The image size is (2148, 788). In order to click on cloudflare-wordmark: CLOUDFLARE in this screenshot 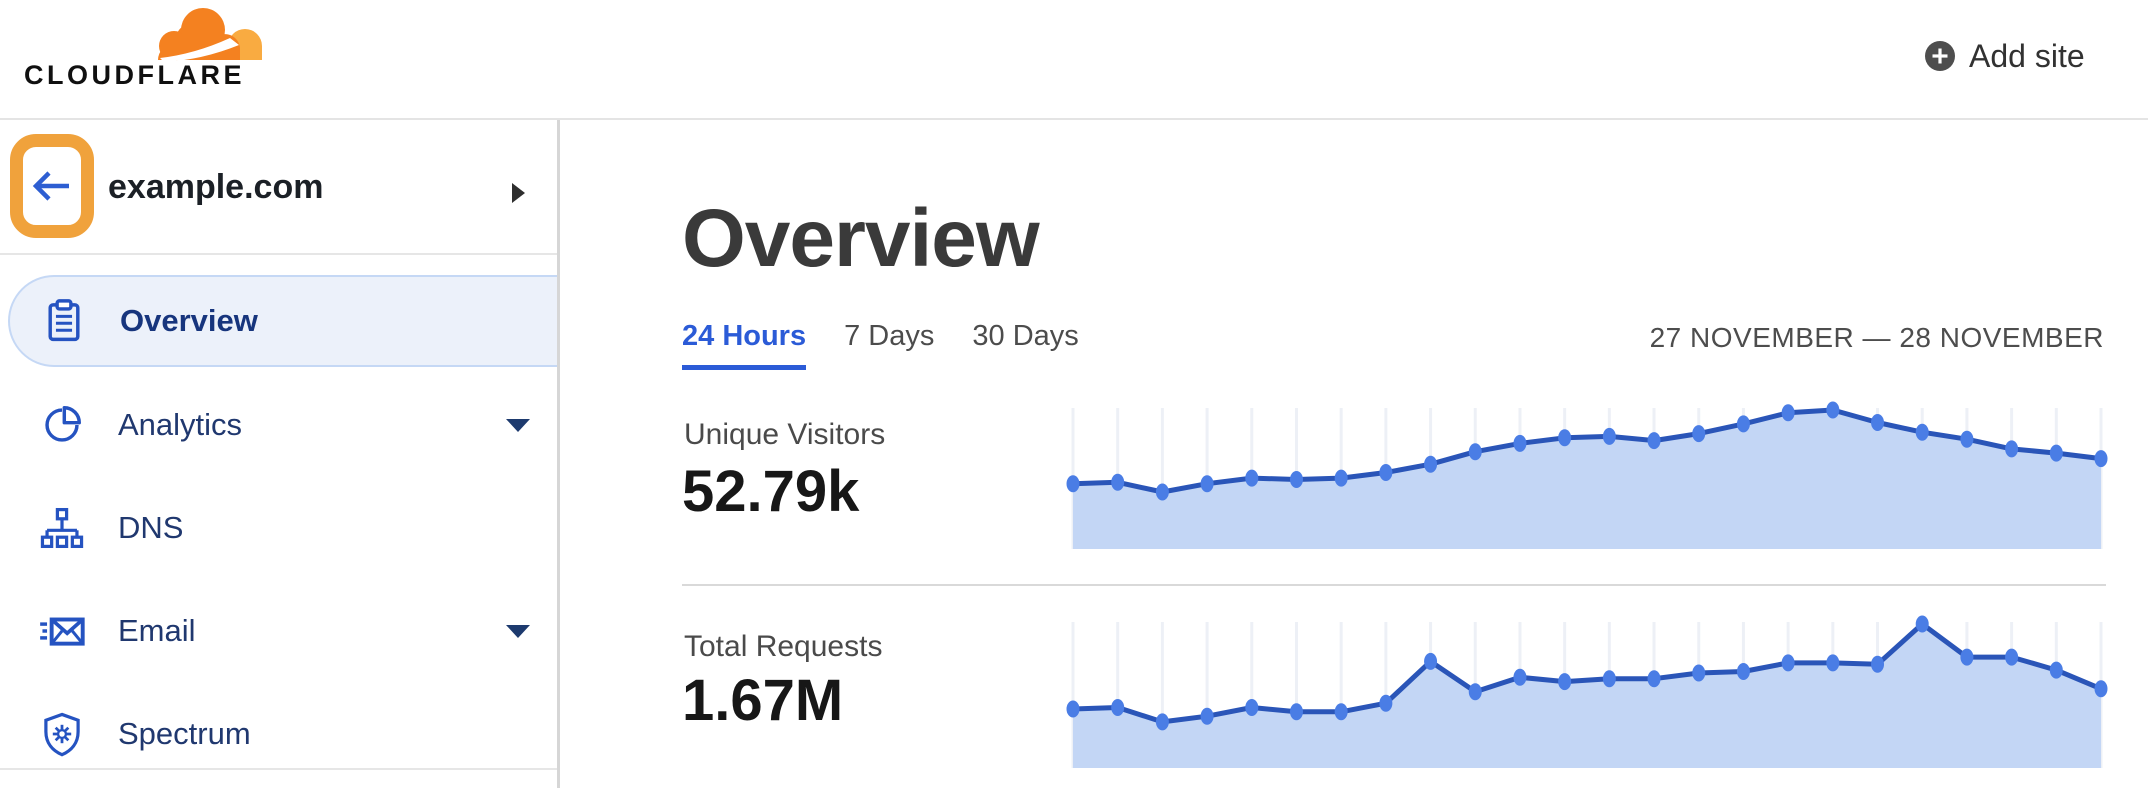, I will do `click(134, 75)`.